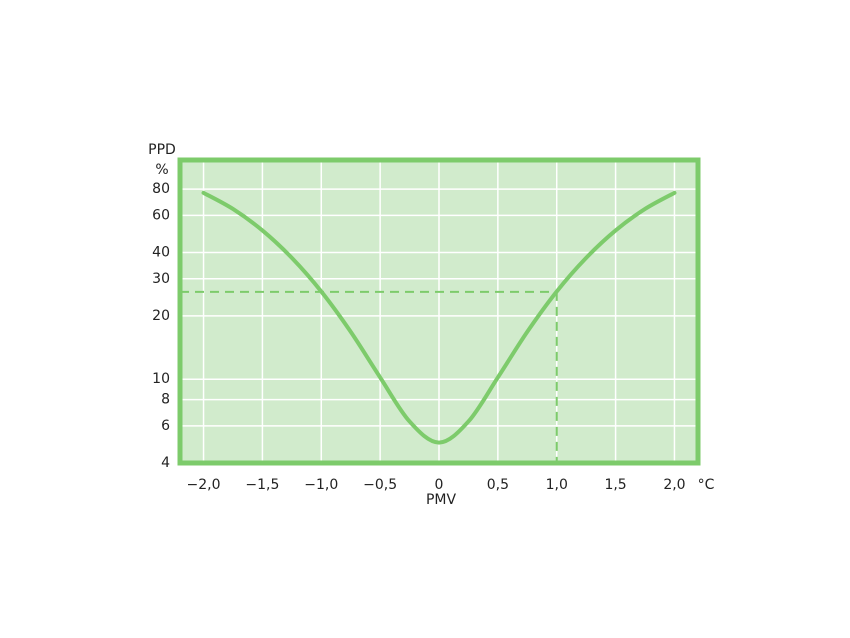  What do you see at coordinates (162, 150) in the screenshot?
I see `y-axis-label: PPD` at bounding box center [162, 150].